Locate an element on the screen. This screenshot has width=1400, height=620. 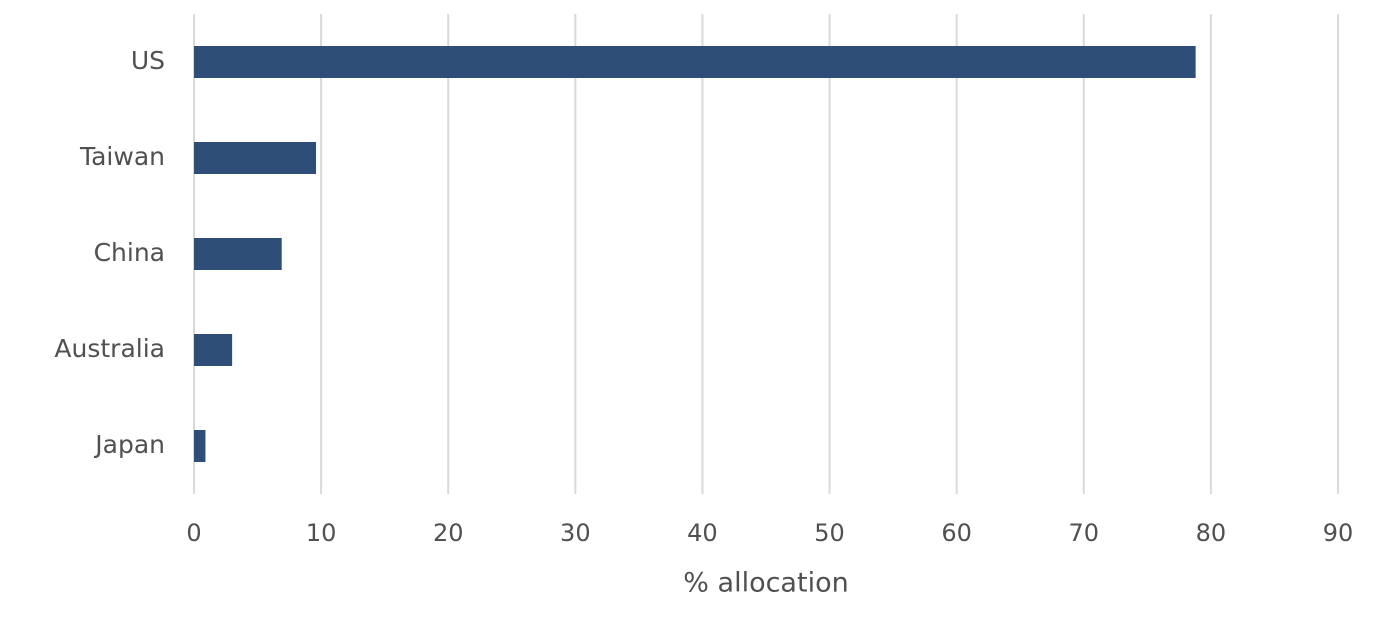
x-tick-label: 40 is located at coordinates (702, 533).